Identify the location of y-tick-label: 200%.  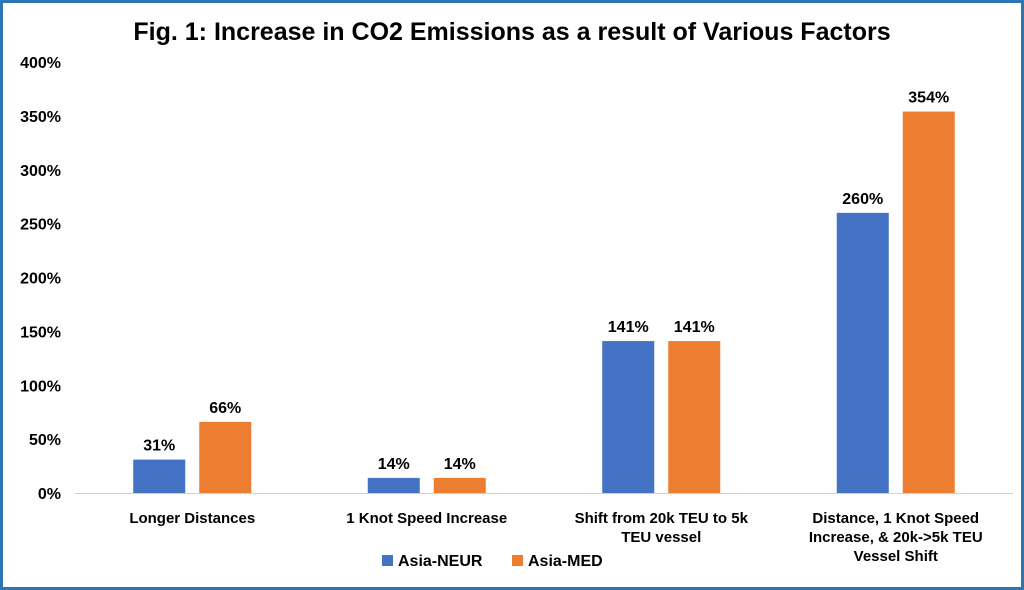
(40, 279).